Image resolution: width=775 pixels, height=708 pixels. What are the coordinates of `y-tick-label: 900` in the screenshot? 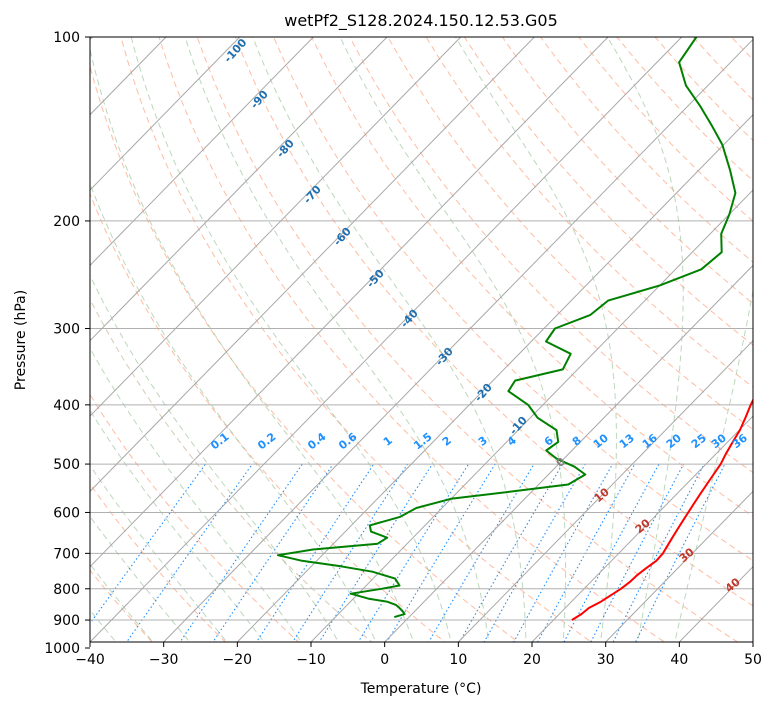 It's located at (66, 621).